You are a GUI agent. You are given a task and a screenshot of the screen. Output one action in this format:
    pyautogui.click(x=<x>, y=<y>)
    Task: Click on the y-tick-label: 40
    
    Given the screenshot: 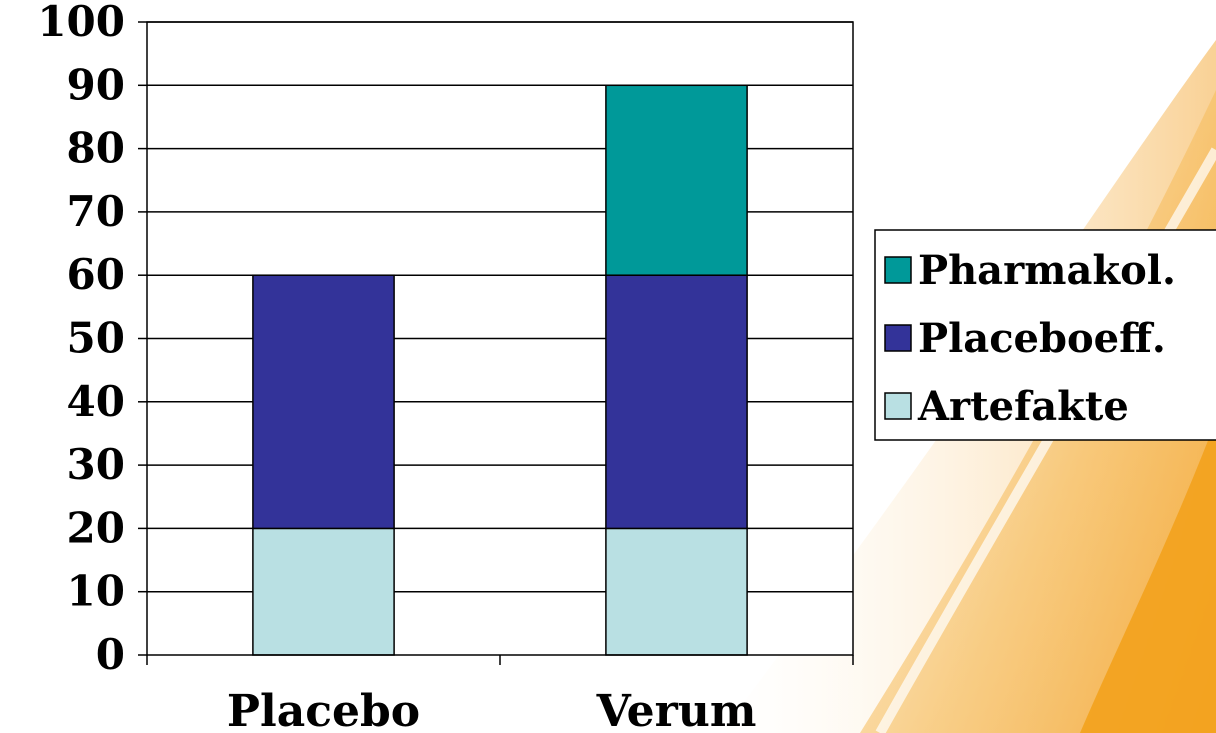 What is the action you would take?
    pyautogui.click(x=96, y=401)
    